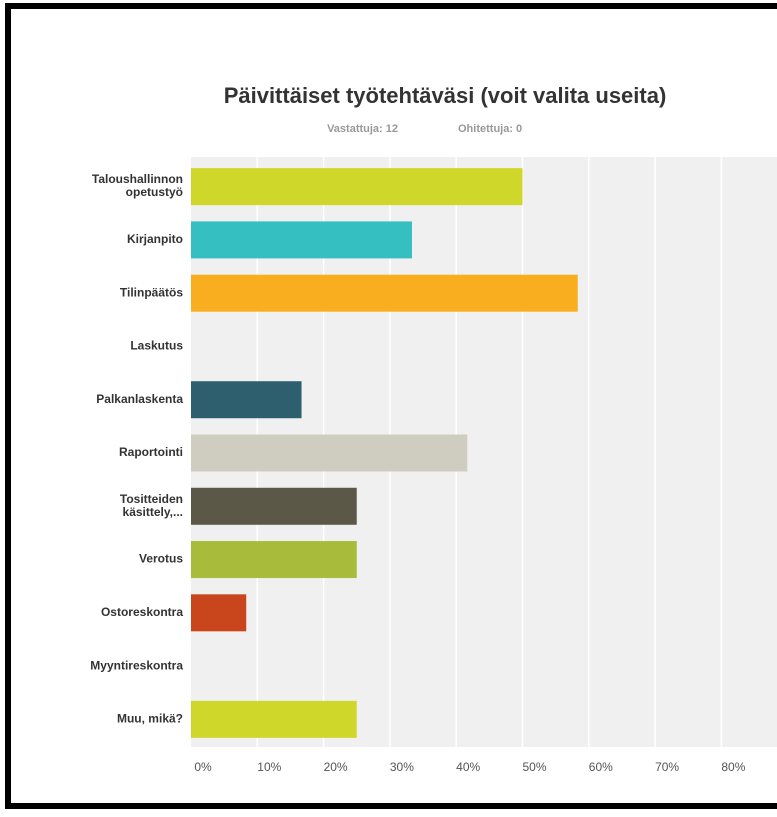 This screenshot has width=777, height=817. I want to click on y-tick-label: Verotus, so click(161, 559).